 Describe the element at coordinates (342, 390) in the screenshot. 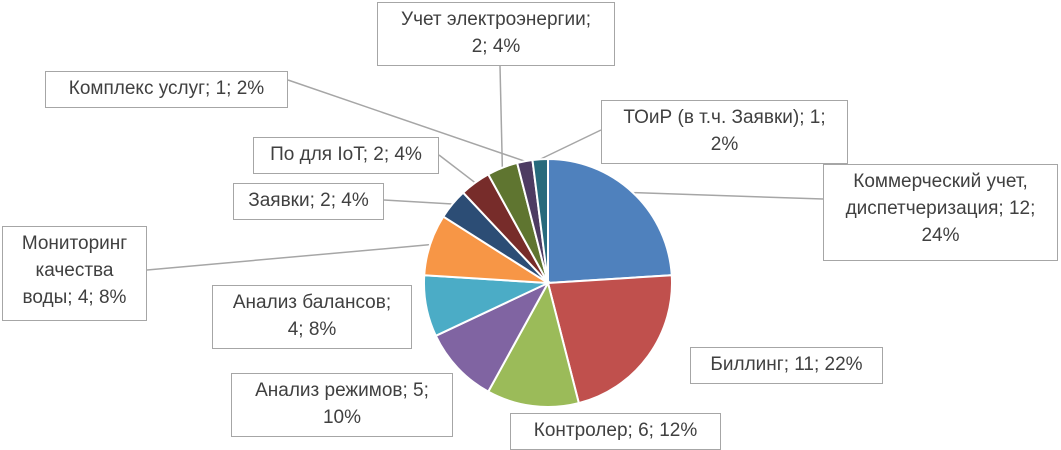

I see `data-label-line: Анализ режимов; 5;` at that location.